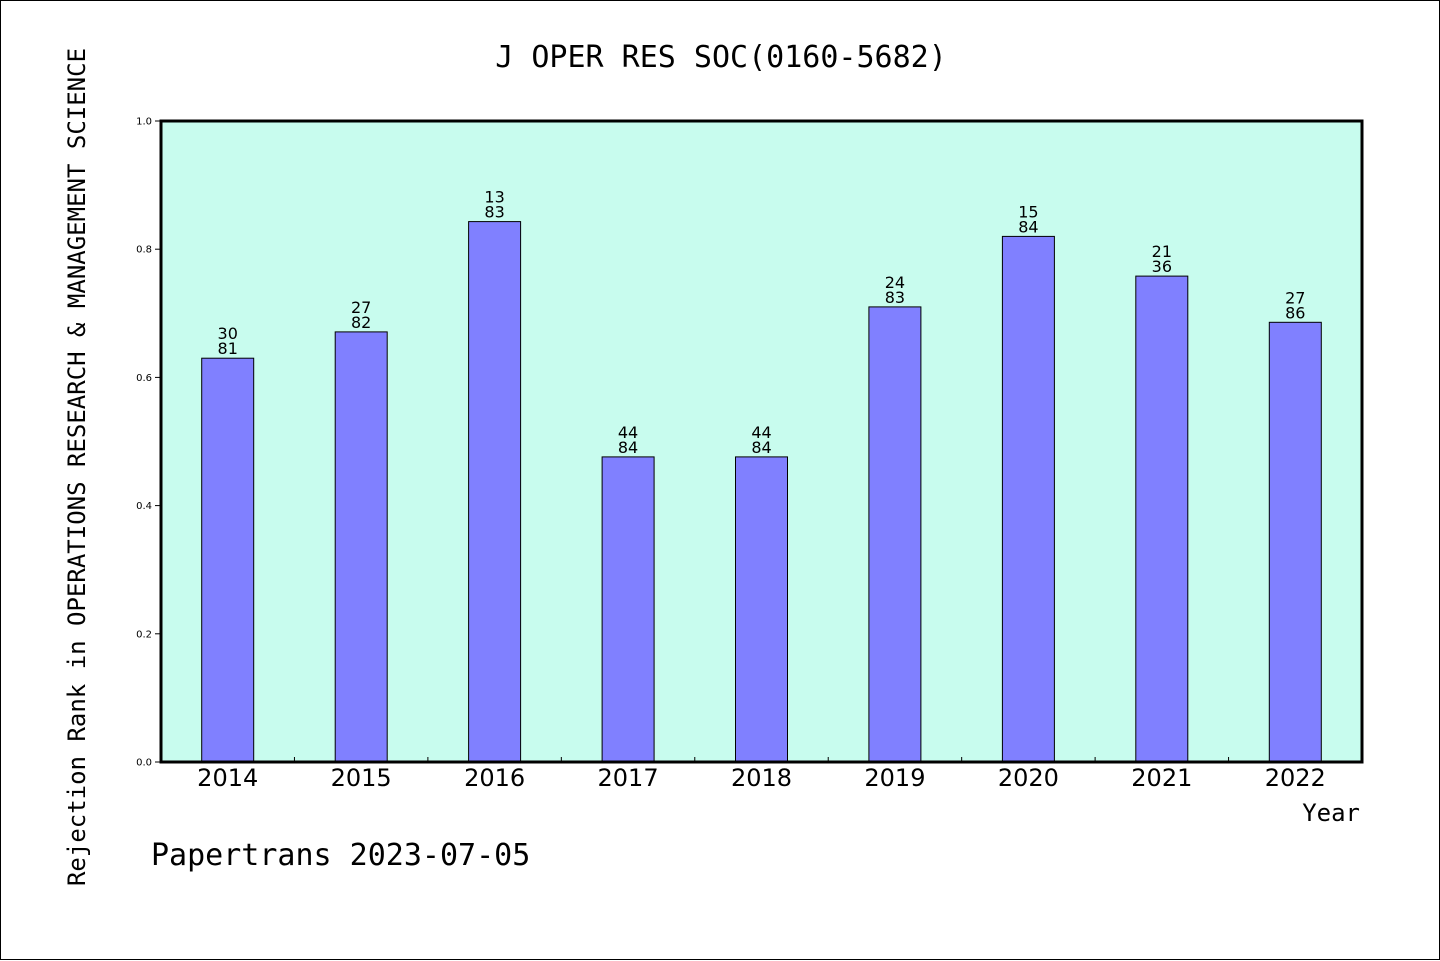  I want to click on footer-text: Papertrans 2023-07-05, so click(340, 855).